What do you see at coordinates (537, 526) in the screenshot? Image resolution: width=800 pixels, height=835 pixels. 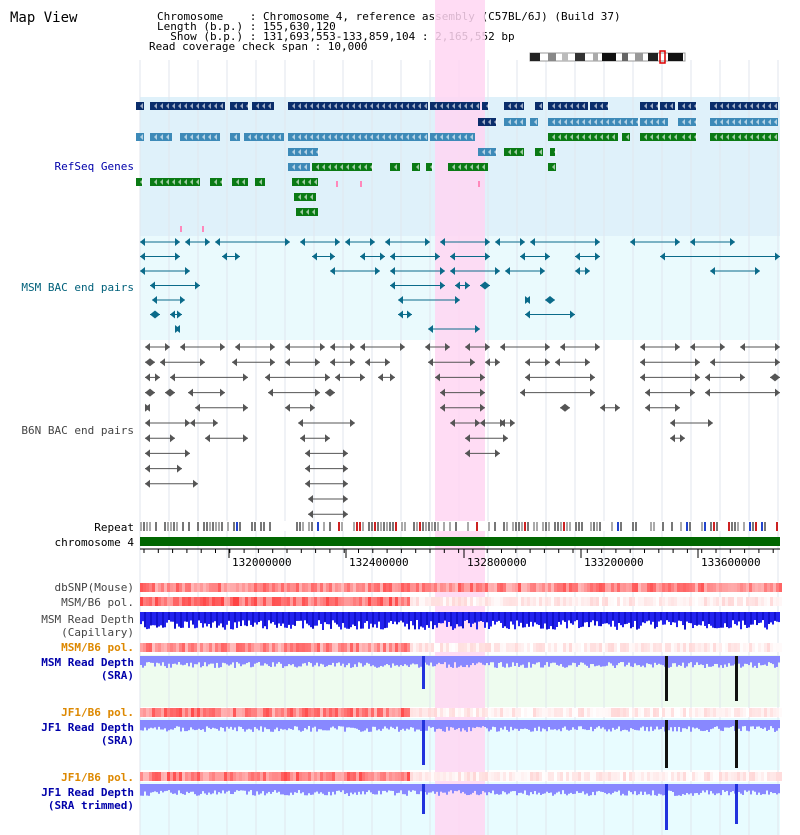 I see `repeat-element` at bounding box center [537, 526].